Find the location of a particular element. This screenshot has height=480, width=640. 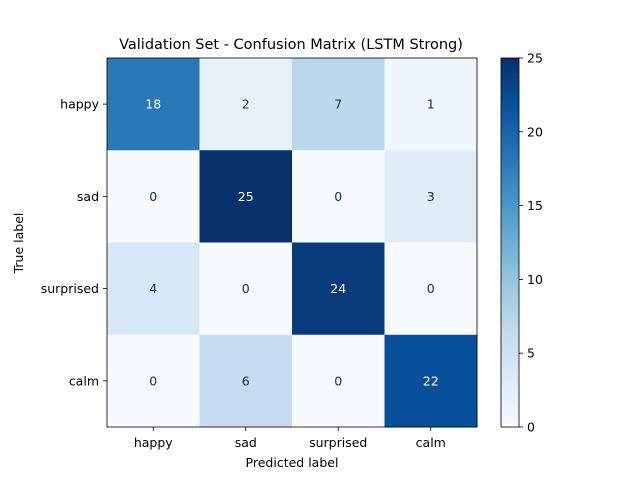

cell-value-label: 7 is located at coordinates (338, 104).